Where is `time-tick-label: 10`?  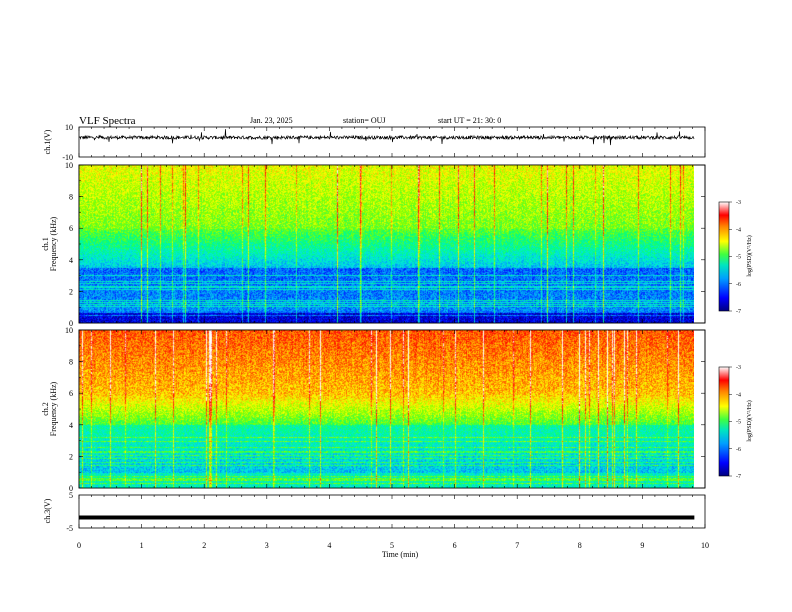 time-tick-label: 10 is located at coordinates (705, 545).